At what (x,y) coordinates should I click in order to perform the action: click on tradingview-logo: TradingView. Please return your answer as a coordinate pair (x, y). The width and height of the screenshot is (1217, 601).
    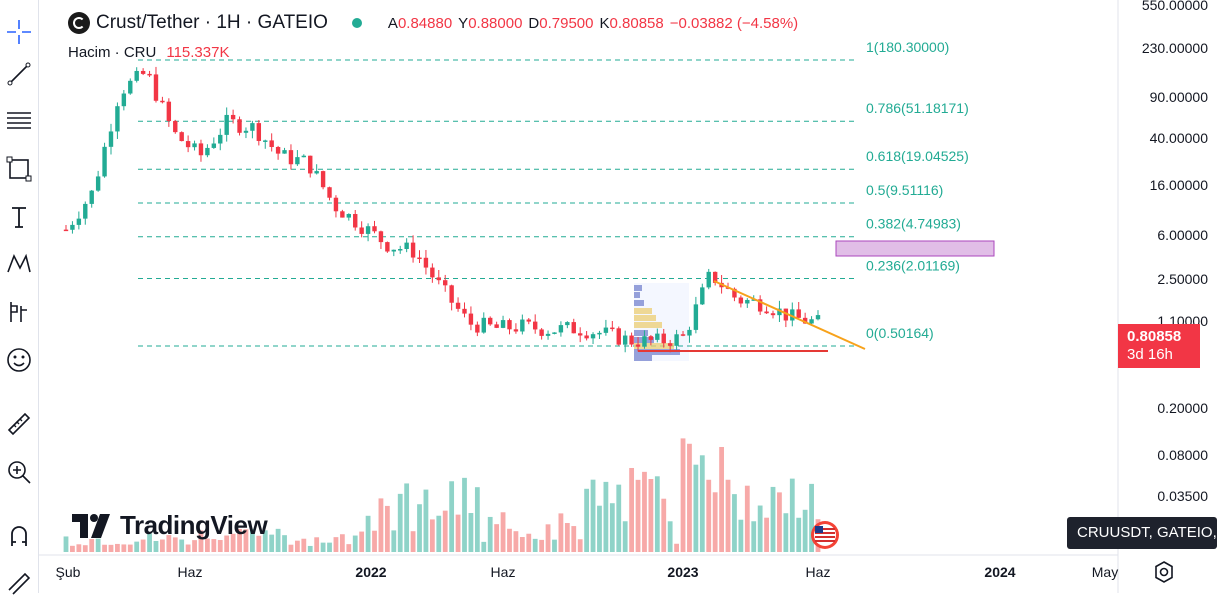
    Looking at the image, I should click on (170, 525).